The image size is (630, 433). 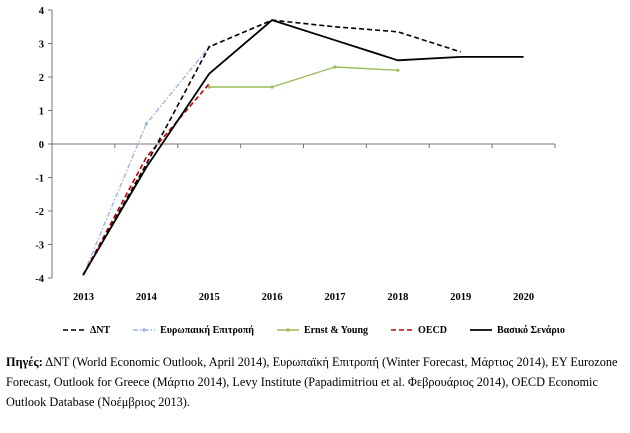 I want to click on legend-label: Βασικό Σενάριο, so click(x=530, y=330).